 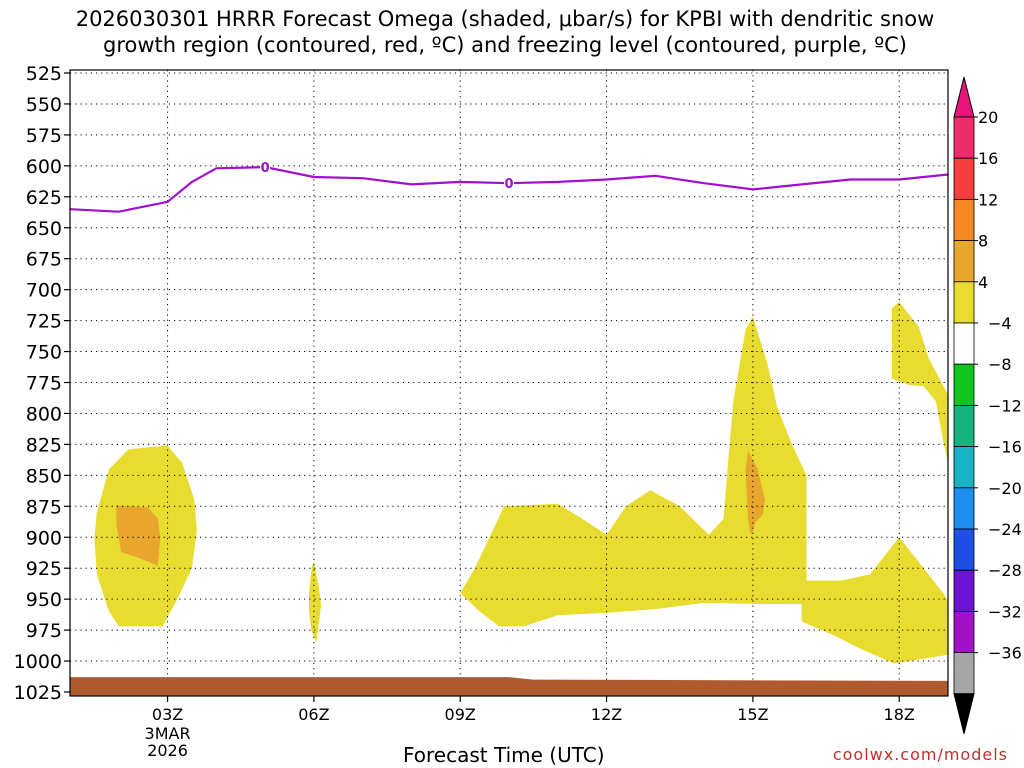 I want to click on colorbar-label-5: −4, so click(x=1000, y=323).